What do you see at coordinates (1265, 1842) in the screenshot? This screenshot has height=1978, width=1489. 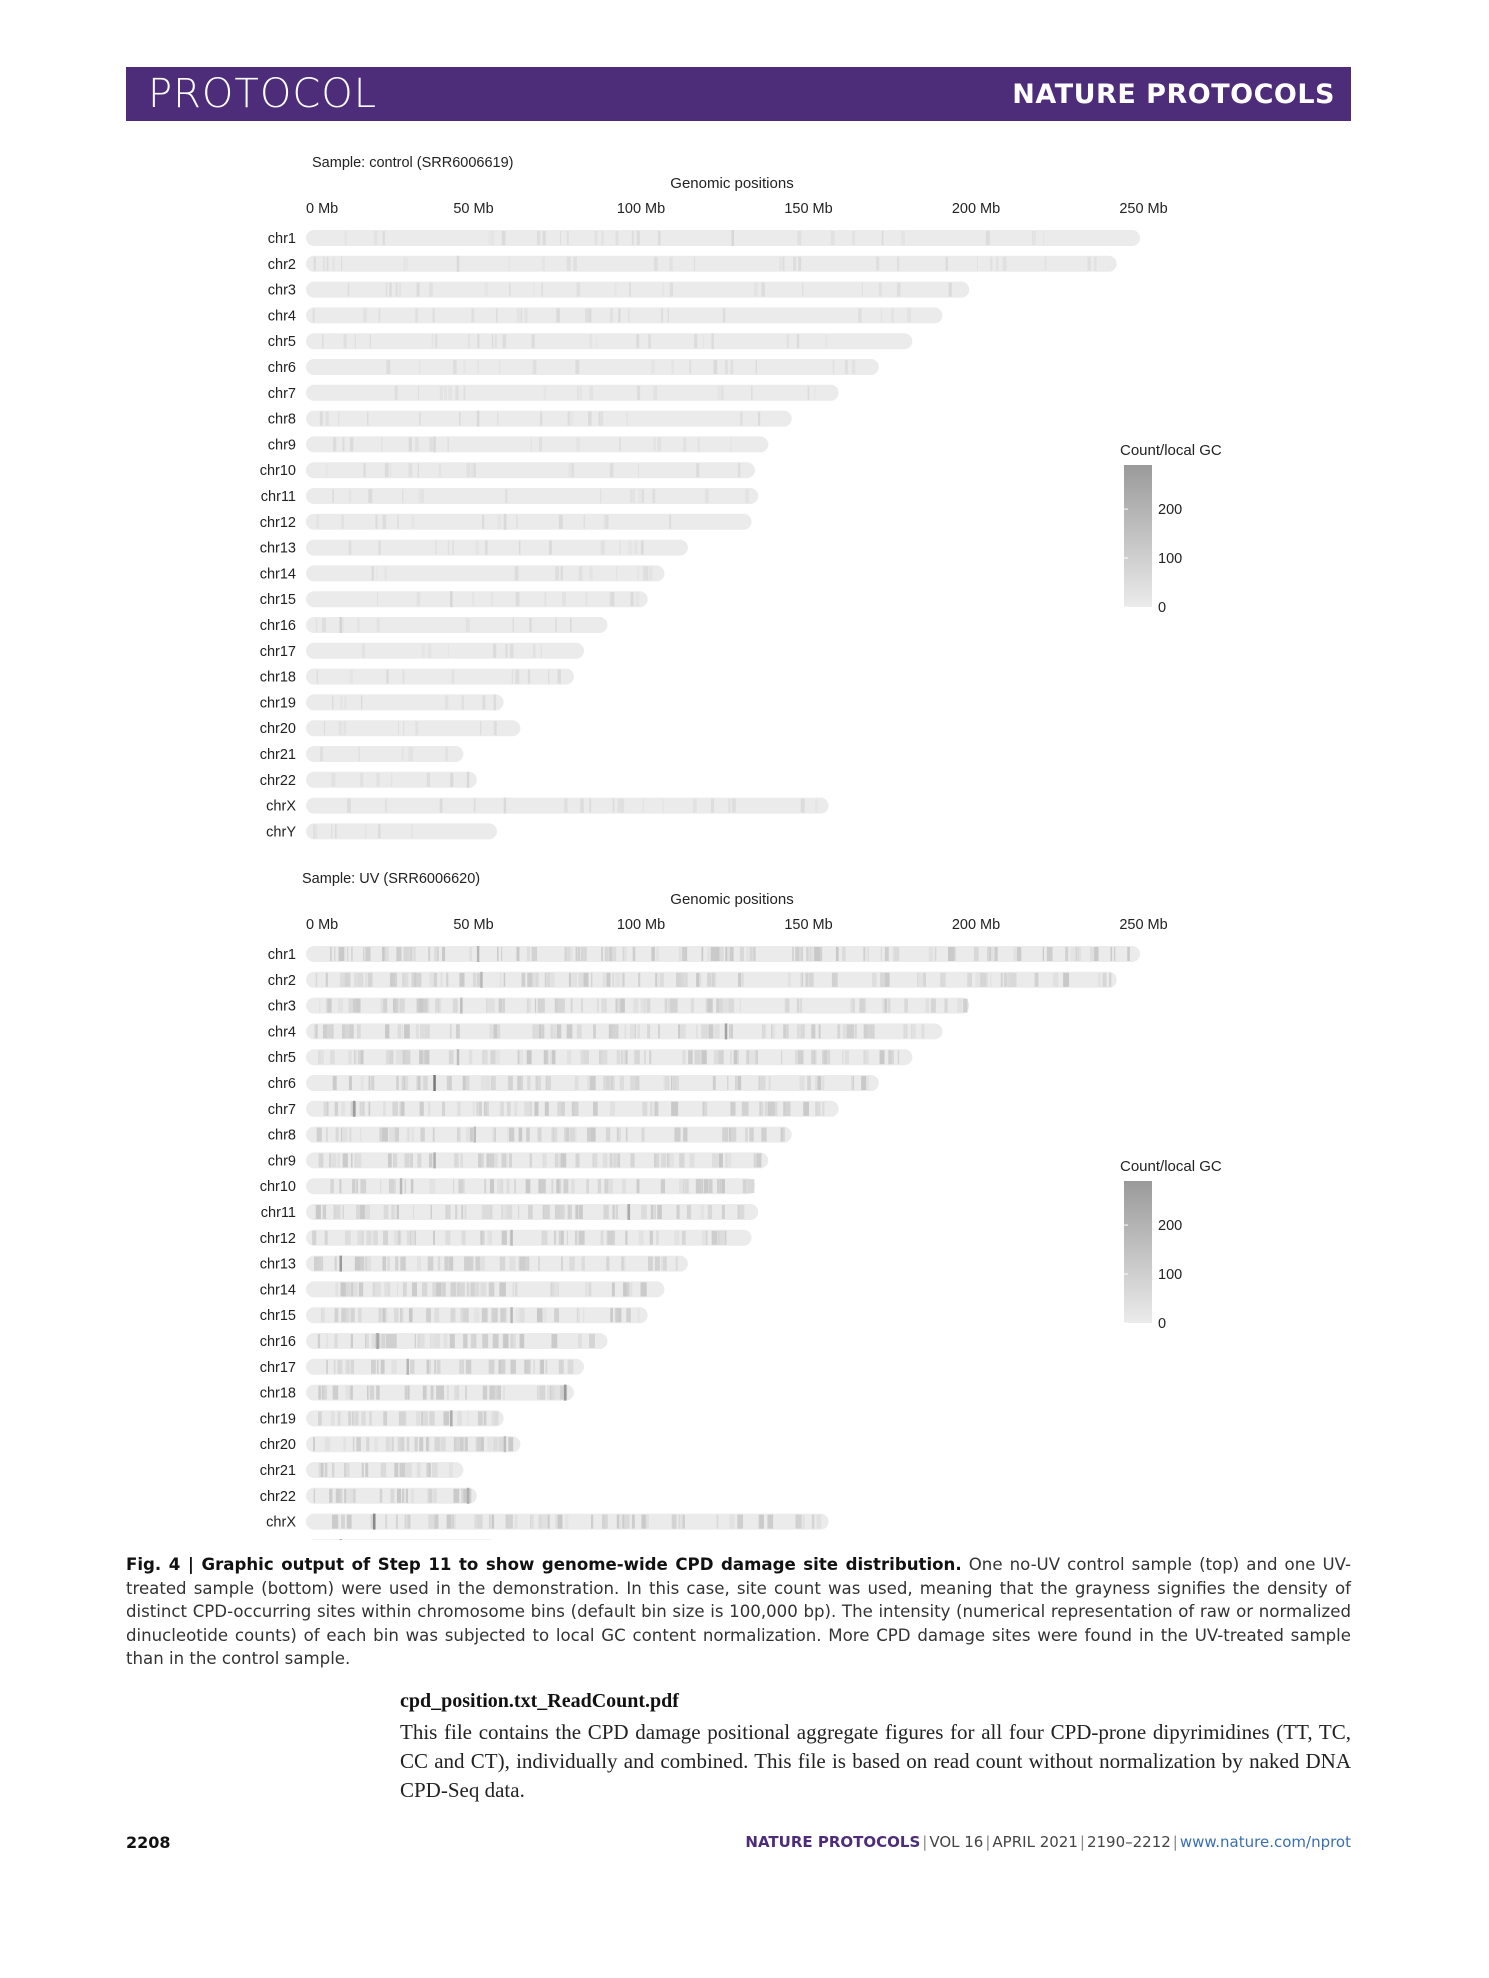 I see `footer-url: www.nature.com/nprot` at bounding box center [1265, 1842].